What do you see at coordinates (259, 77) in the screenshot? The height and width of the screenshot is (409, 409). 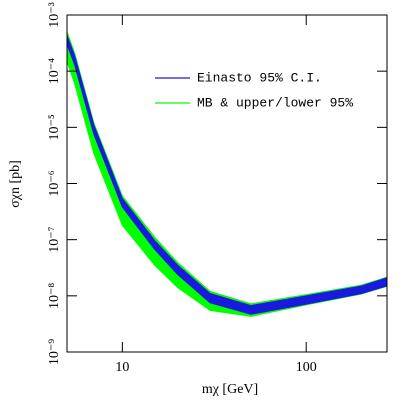 I see `legend-label: Einasto 95% C.I.` at bounding box center [259, 77].